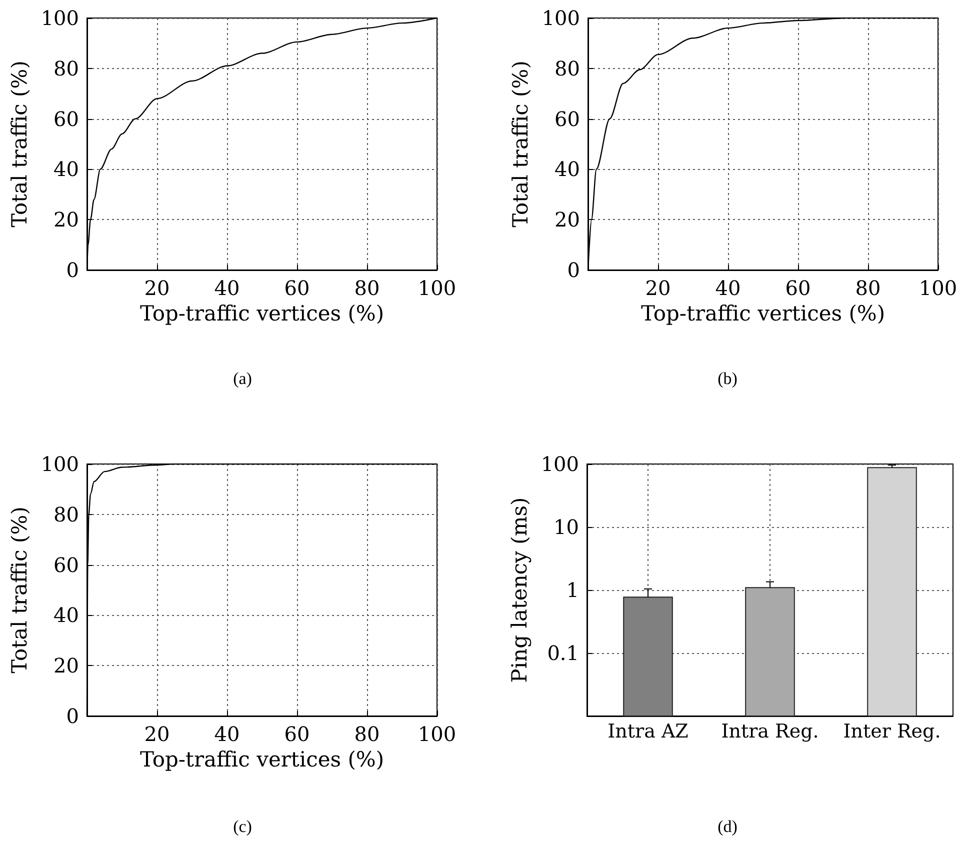 The width and height of the screenshot is (971, 846). I want to click on y-tick-label: 10, so click(566, 527).